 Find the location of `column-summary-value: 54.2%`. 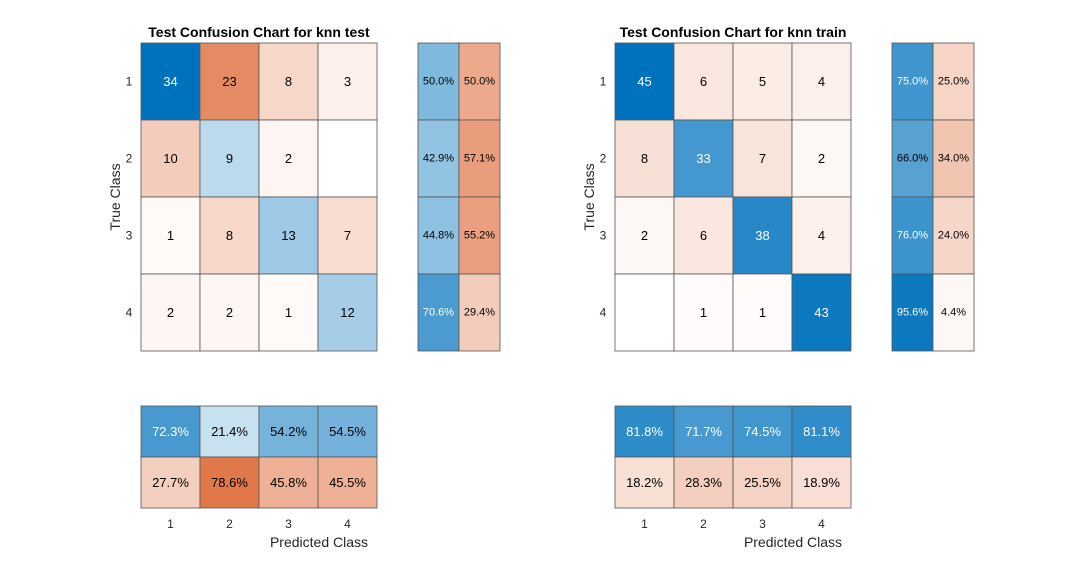

column-summary-value: 54.2% is located at coordinates (288, 431).